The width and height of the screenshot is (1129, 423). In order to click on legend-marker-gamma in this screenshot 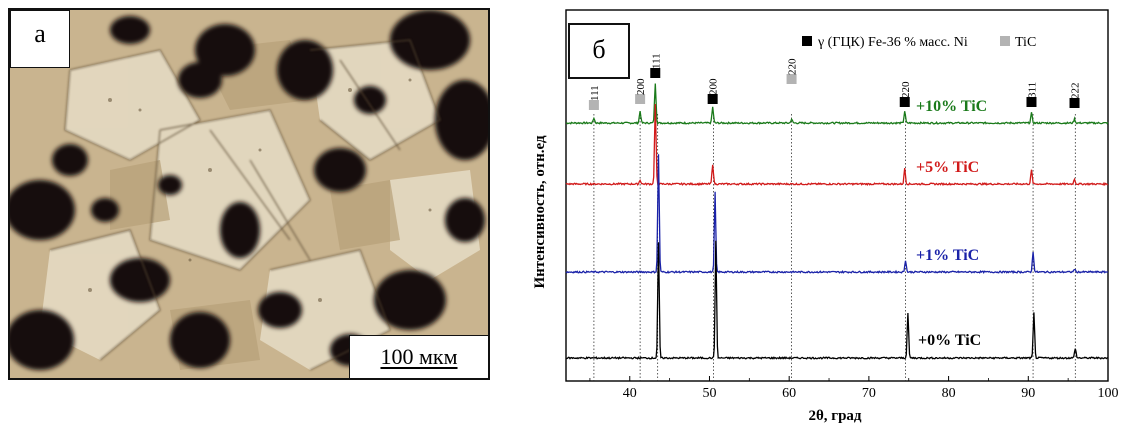, I will do `click(807, 41)`.